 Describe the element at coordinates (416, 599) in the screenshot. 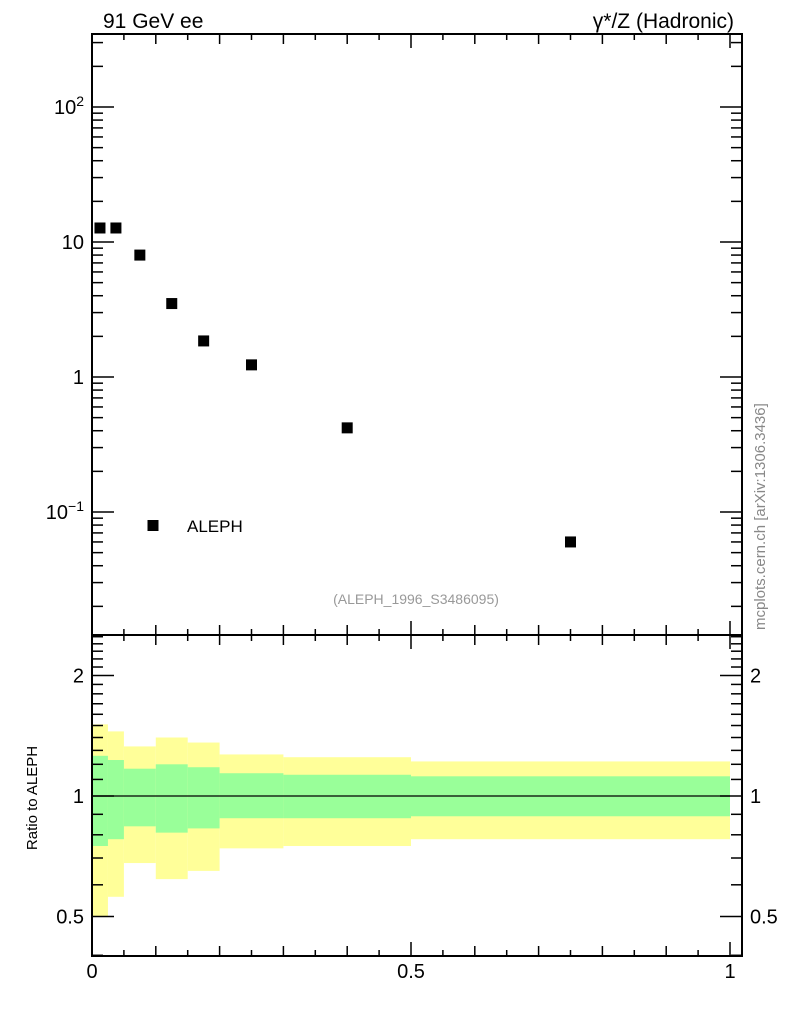

I see `analysis-watermark: (ALEPH_1996_S3486095)` at that location.